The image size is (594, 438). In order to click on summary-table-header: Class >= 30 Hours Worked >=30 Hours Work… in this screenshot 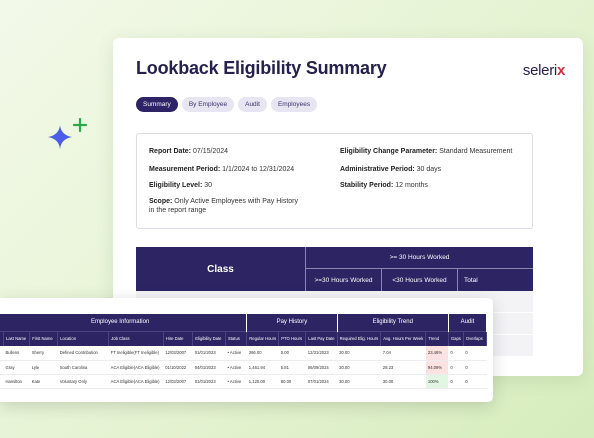, I will do `click(334, 269)`.